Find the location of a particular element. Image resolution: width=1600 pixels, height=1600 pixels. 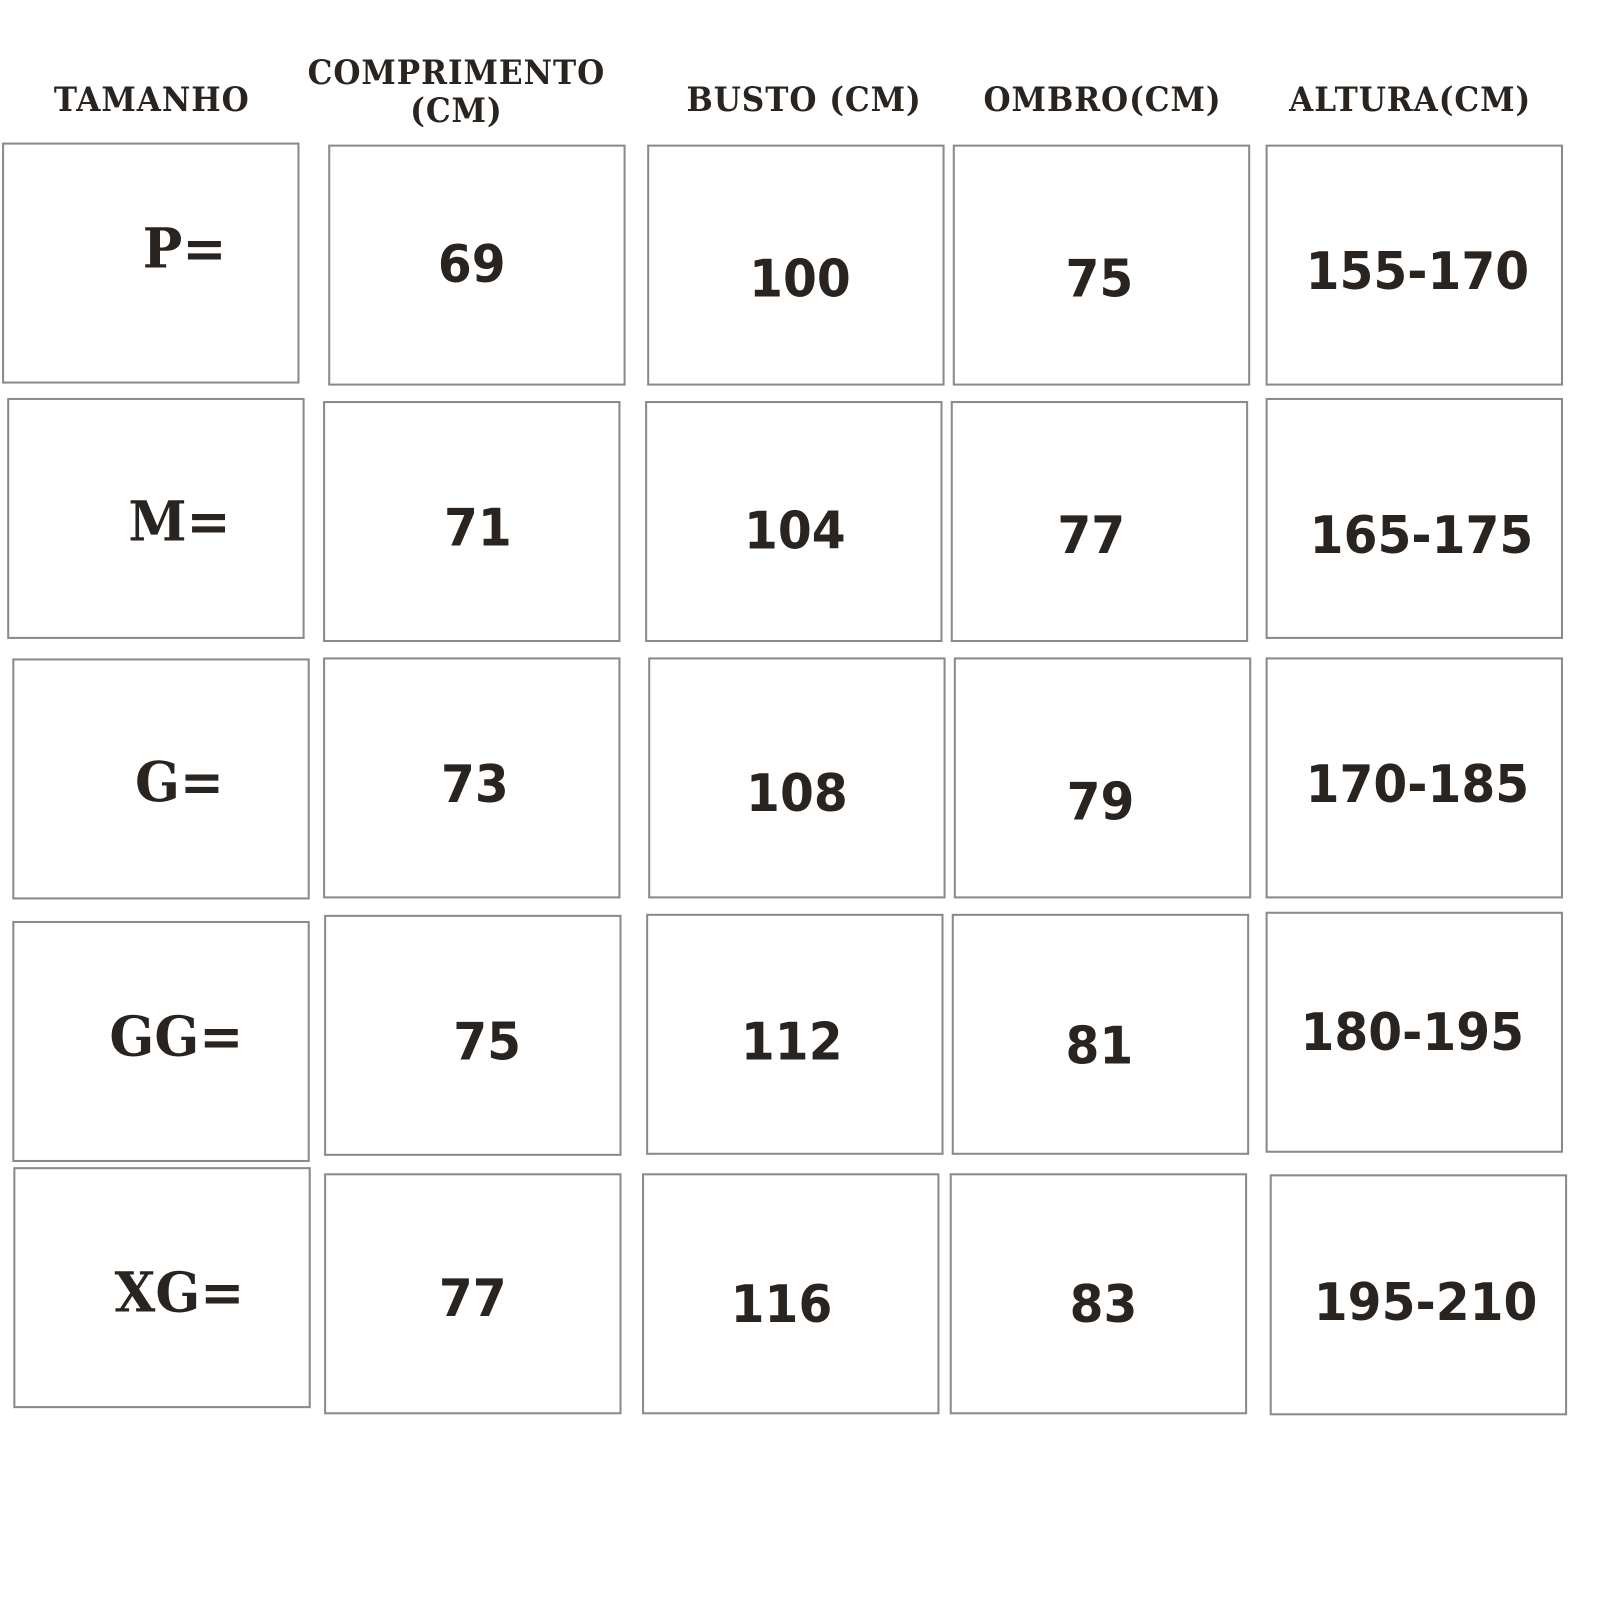

measurement-value: 116 is located at coordinates (781, 1304).